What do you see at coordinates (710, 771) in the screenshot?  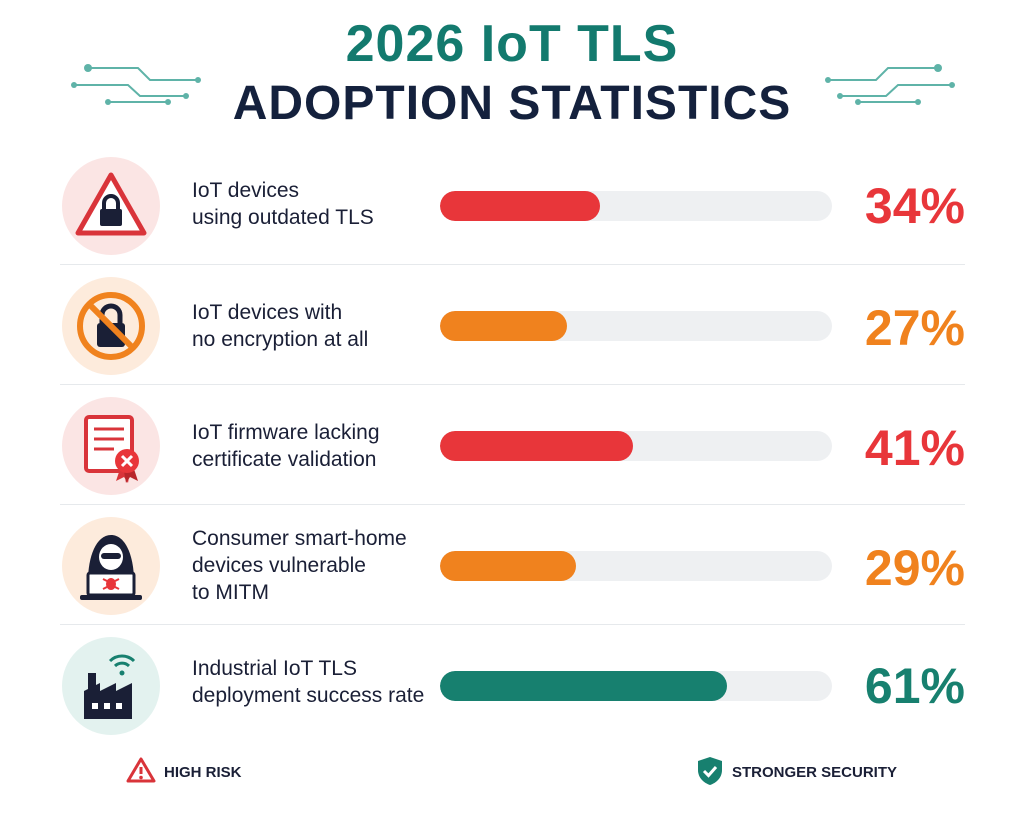 I see `shield-check-icon` at bounding box center [710, 771].